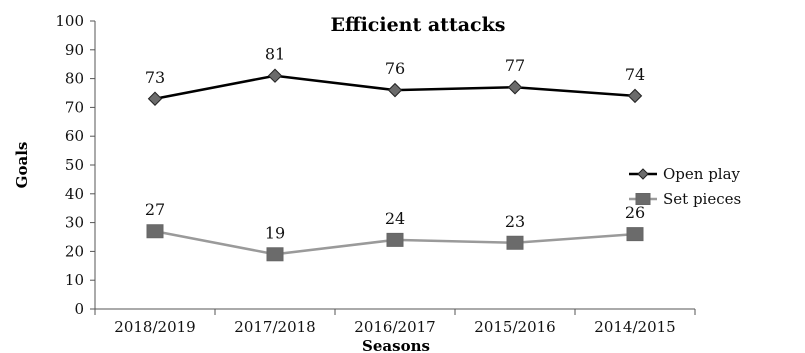 Image resolution: width=805 pixels, height=353 pixels. I want to click on legend: Open play Set pieces, so click(685, 186).